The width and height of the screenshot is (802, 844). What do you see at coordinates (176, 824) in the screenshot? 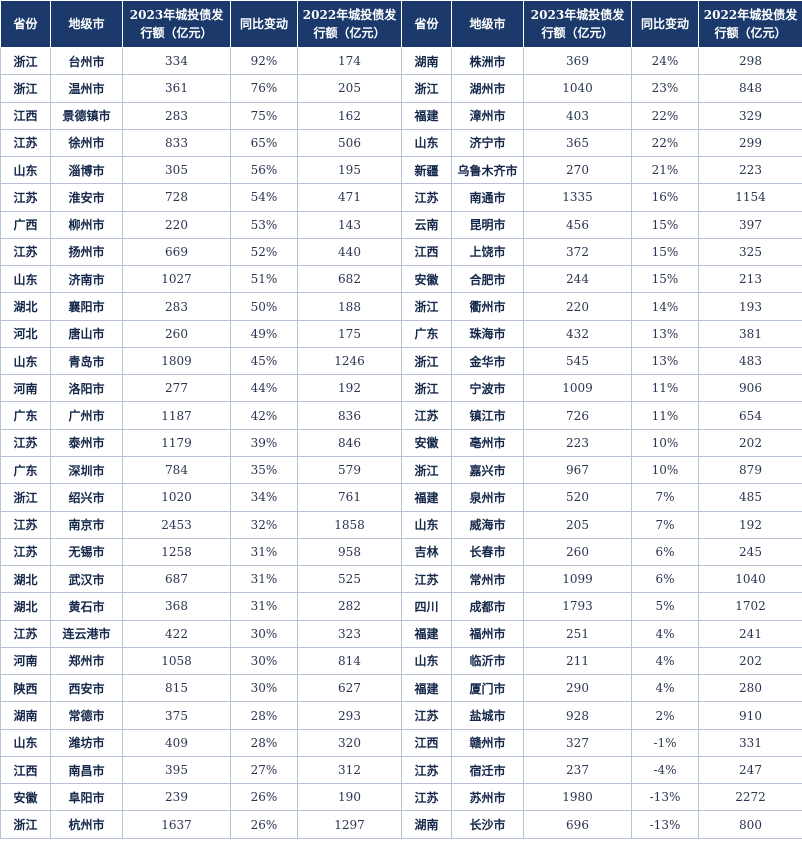
I see `issuance-2023-cell: 1637` at bounding box center [176, 824].